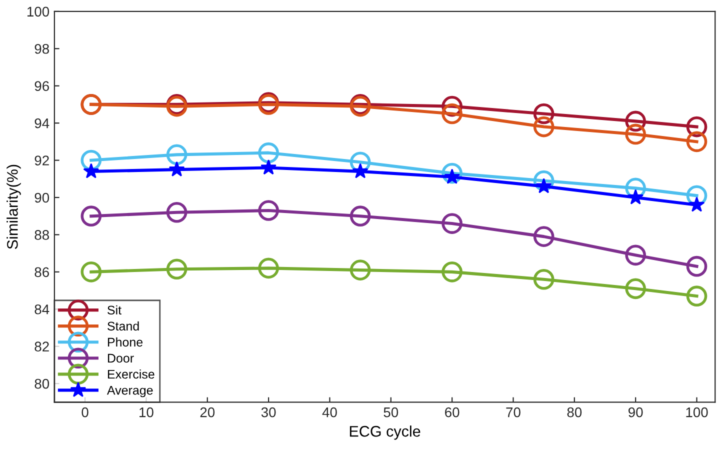  I want to click on y-tick-label: 88, so click(41, 235).